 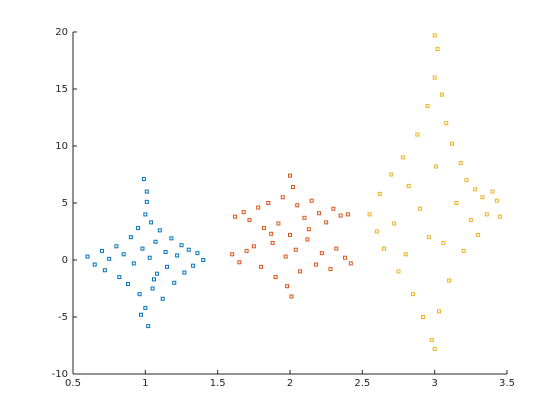 I want to click on y-tick-label: 10, so click(x=61, y=146).